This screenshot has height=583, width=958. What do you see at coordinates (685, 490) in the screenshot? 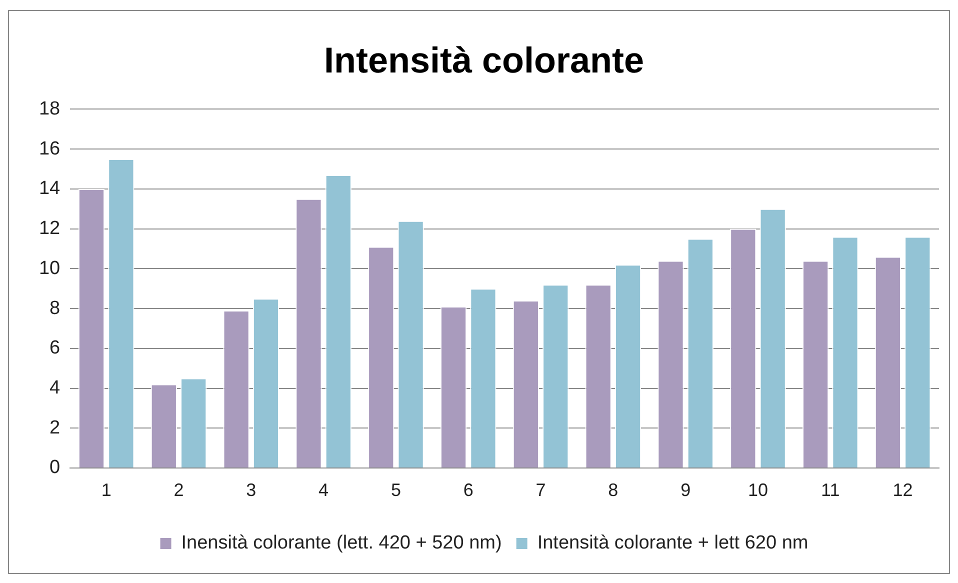
I see `x-tick-label: 9` at bounding box center [685, 490].